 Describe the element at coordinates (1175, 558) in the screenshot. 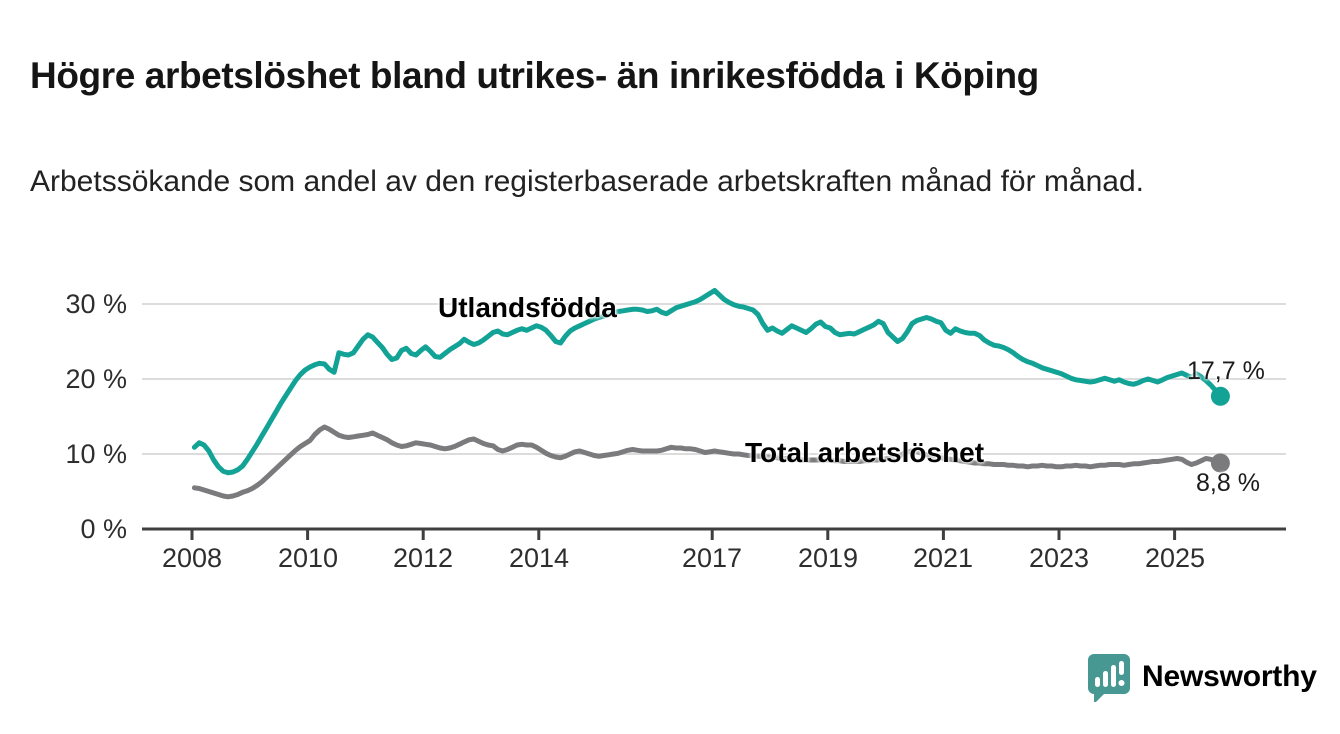

I see `x-tick-label: 2025` at that location.